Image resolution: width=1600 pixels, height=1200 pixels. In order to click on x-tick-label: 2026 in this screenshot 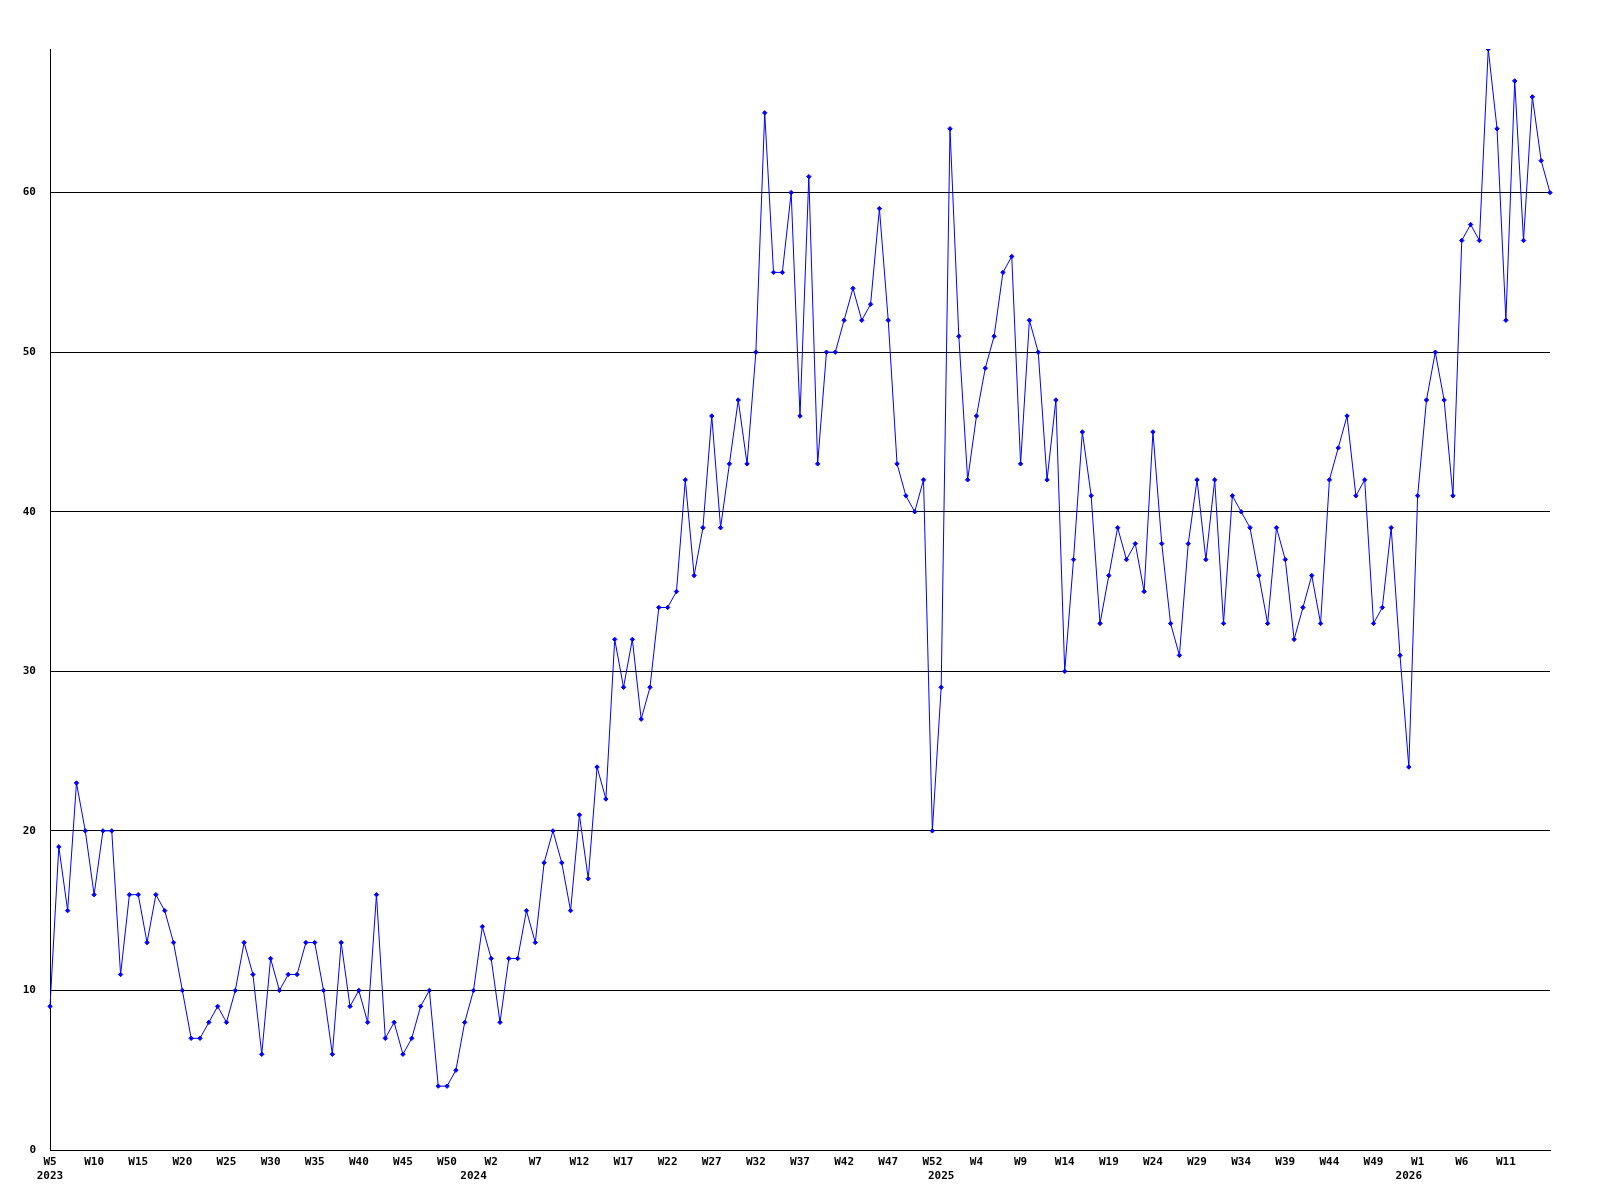, I will do `click(1409, 1175)`.